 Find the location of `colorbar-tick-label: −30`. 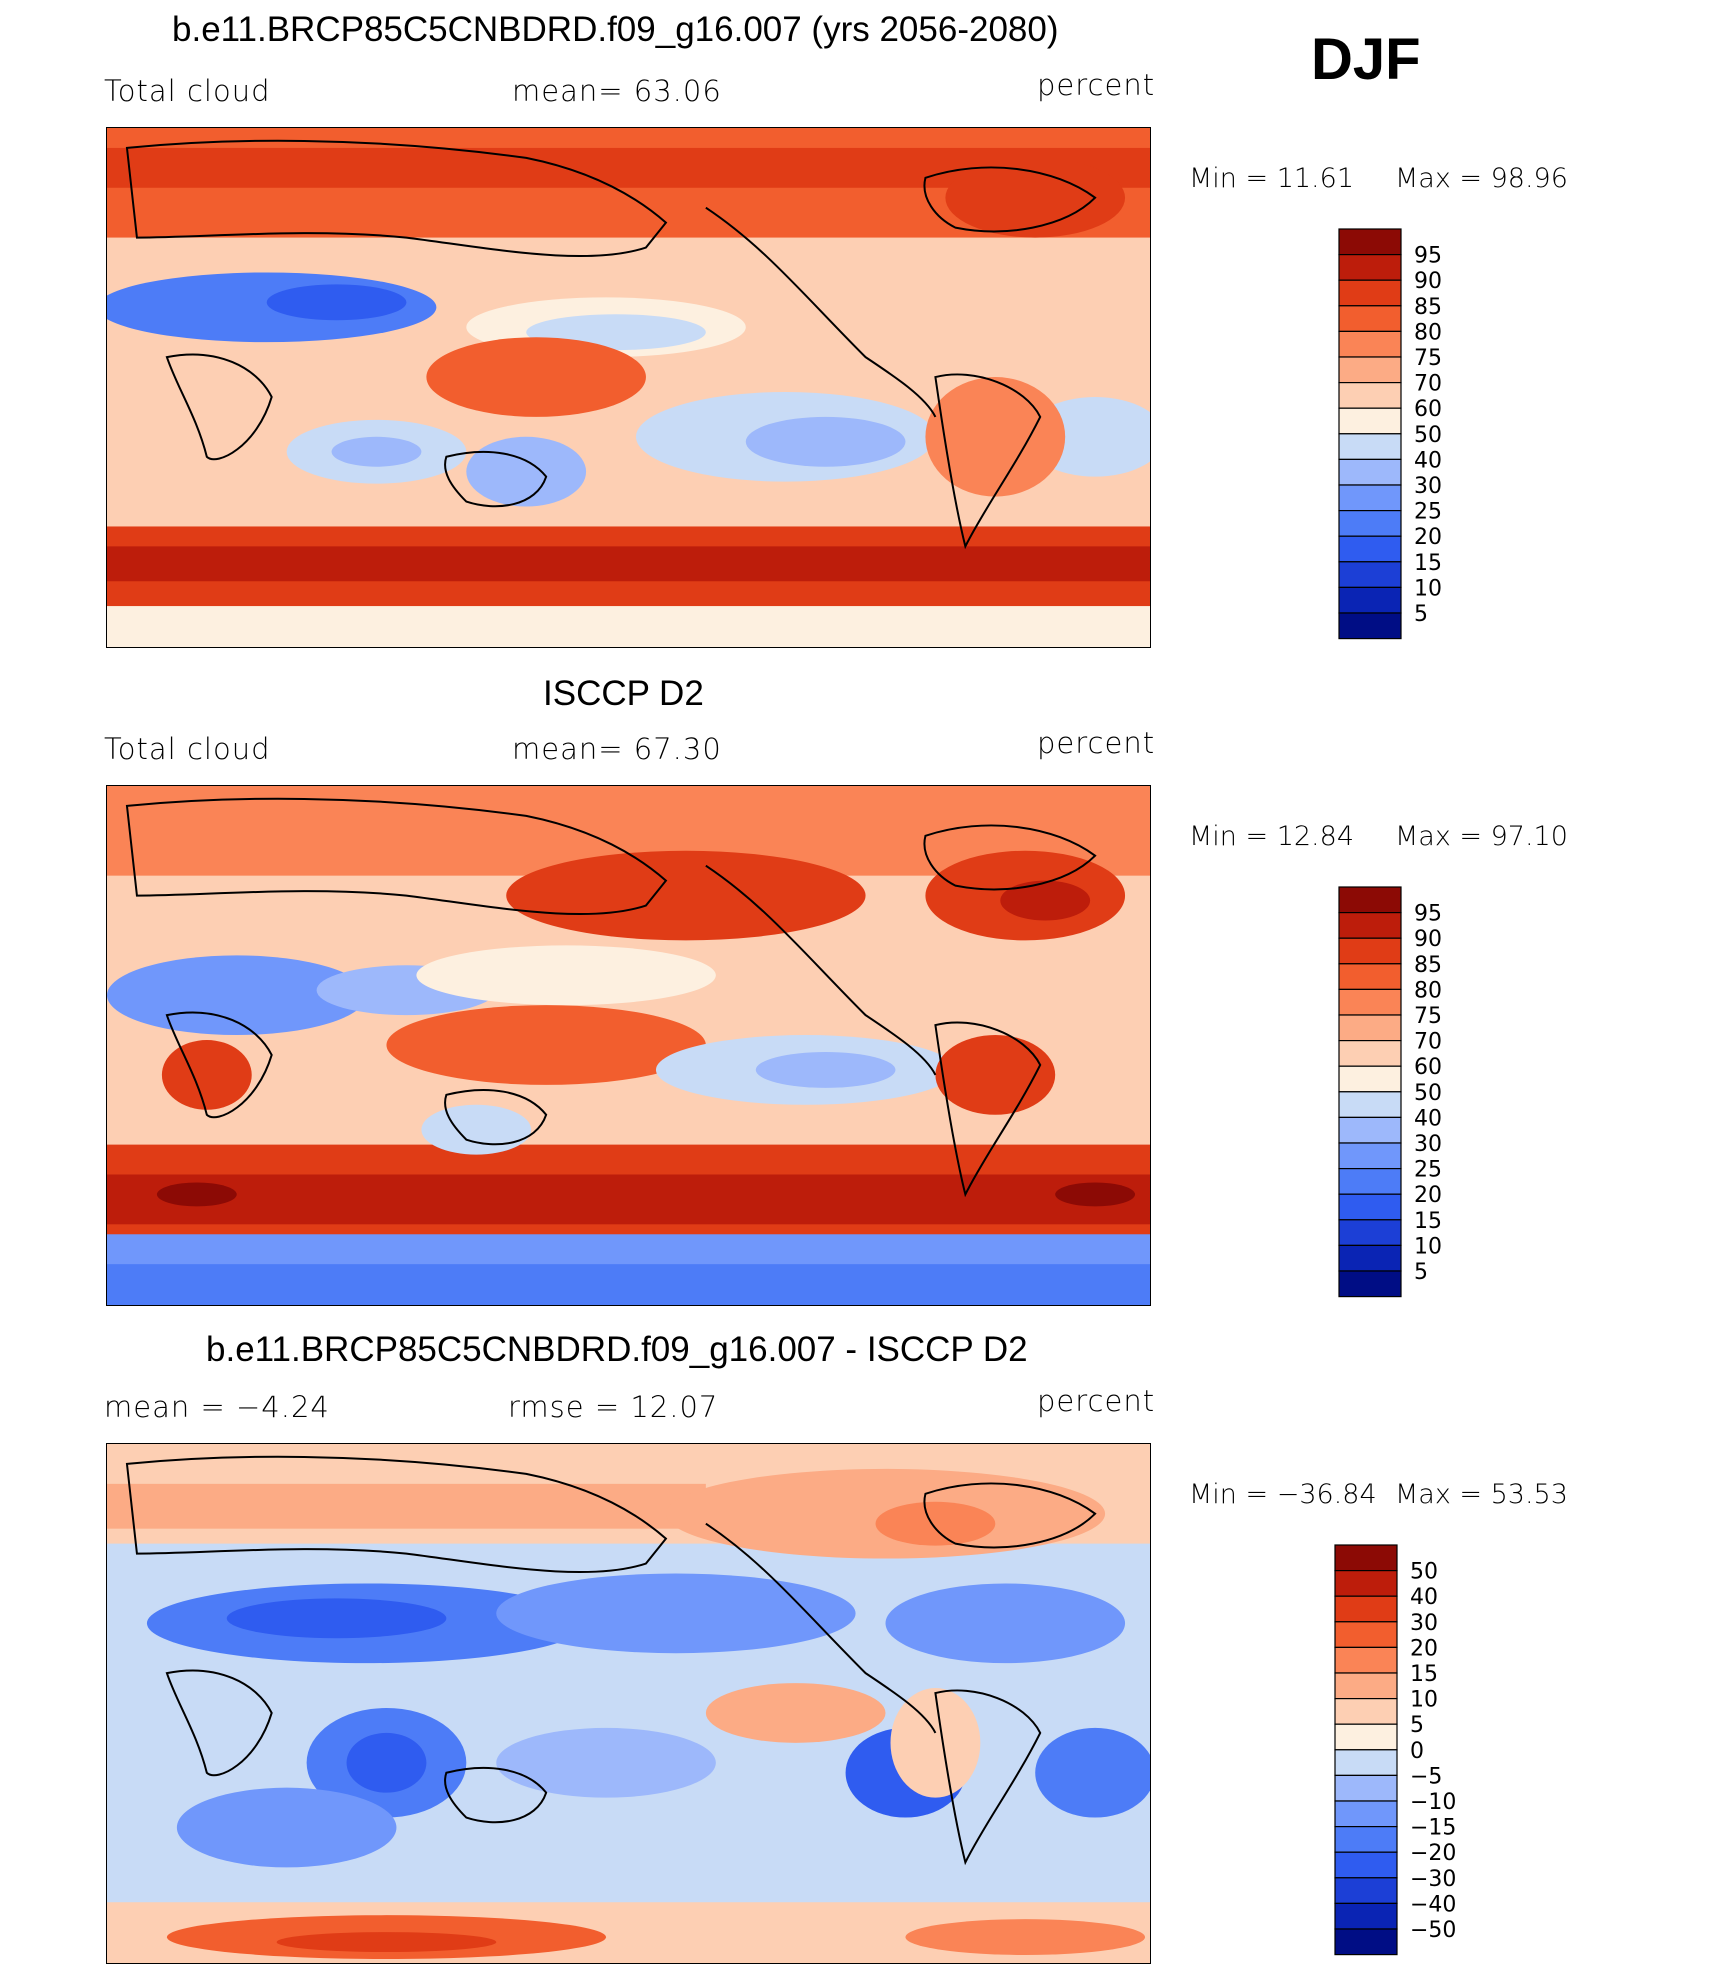

colorbar-tick-label: −30 is located at coordinates (1433, 1879).